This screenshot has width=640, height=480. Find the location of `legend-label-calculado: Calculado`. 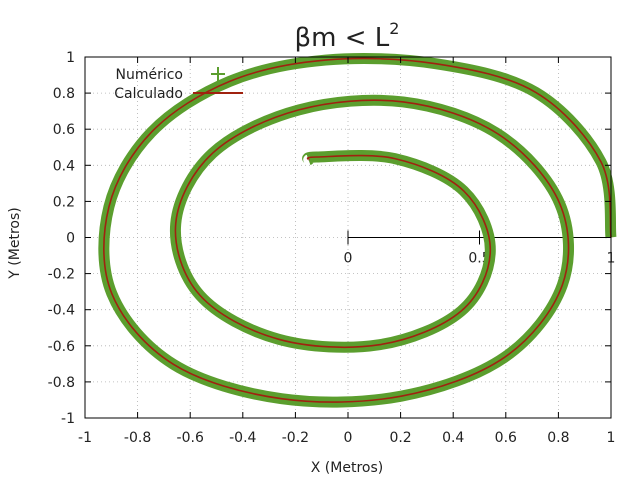

legend-label-calculado: Calculado is located at coordinates (148, 94).